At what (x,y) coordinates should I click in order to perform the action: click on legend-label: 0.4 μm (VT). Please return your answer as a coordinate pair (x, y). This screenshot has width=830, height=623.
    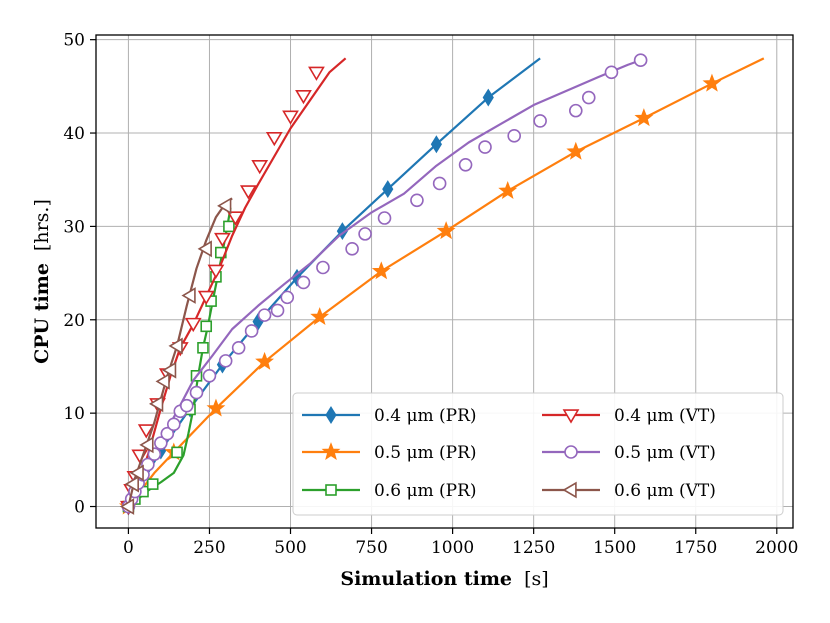
    Looking at the image, I should click on (665, 416).